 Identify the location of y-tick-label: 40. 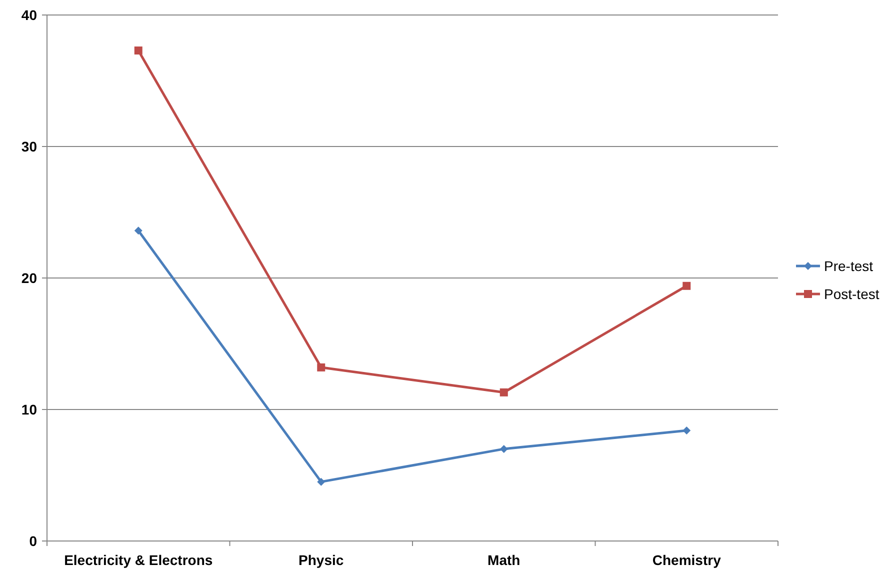
(29, 14).